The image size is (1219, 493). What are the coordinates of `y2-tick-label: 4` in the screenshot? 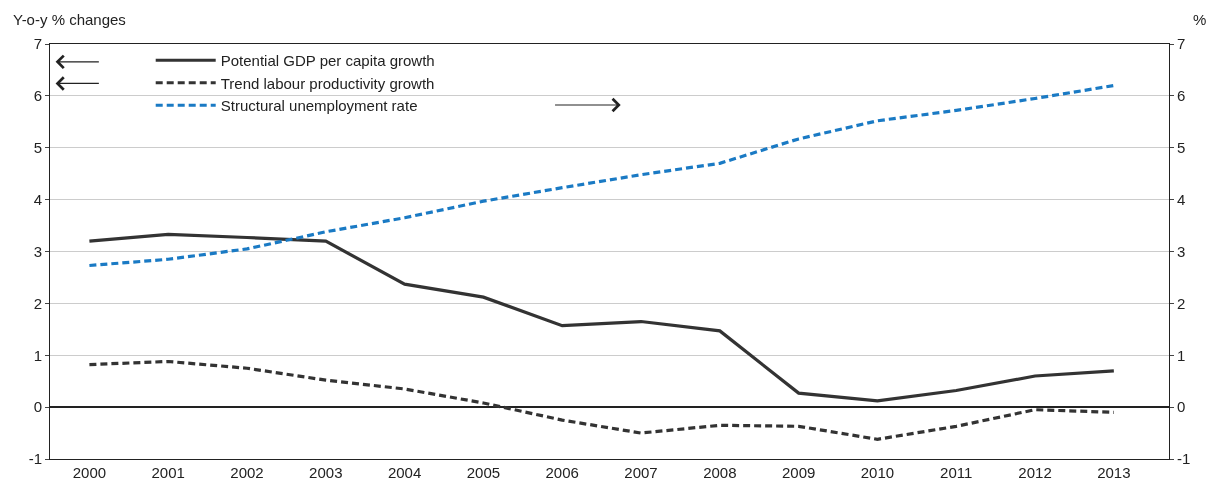 It's located at (1181, 199).